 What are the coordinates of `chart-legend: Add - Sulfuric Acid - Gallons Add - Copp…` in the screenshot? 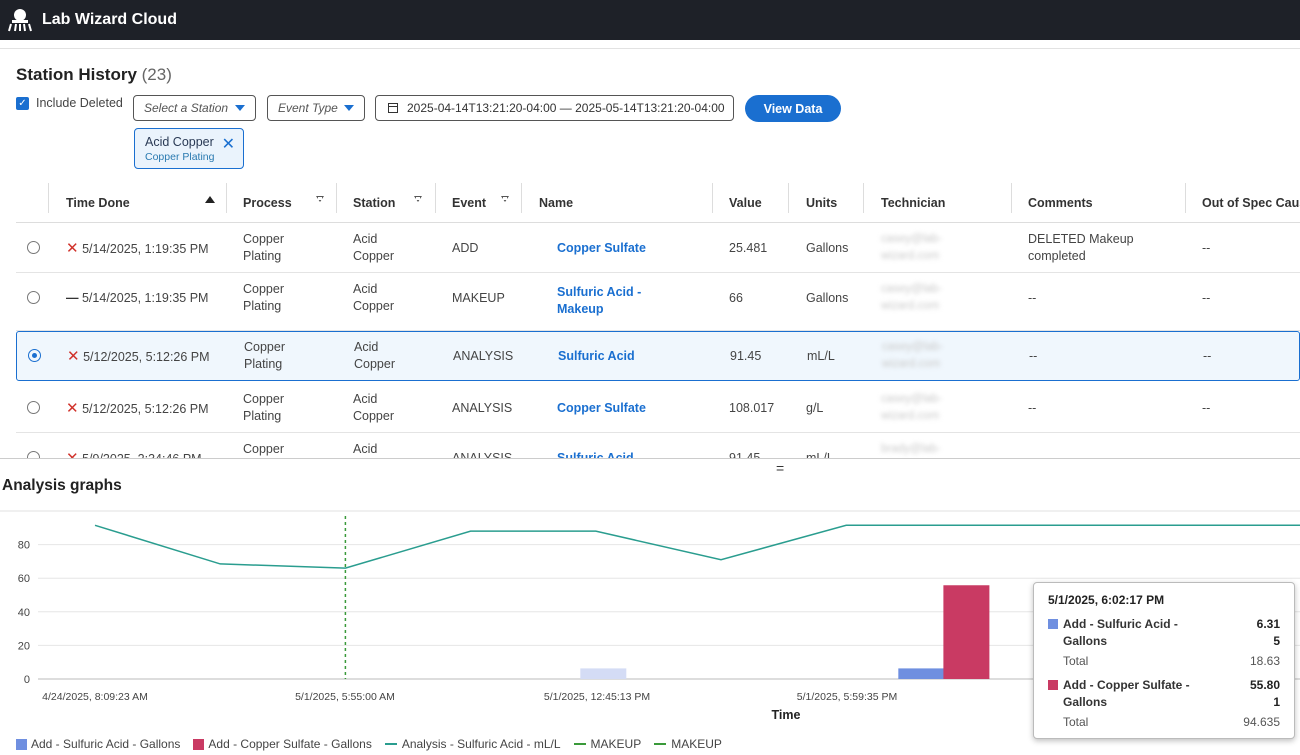 It's located at (375, 744).